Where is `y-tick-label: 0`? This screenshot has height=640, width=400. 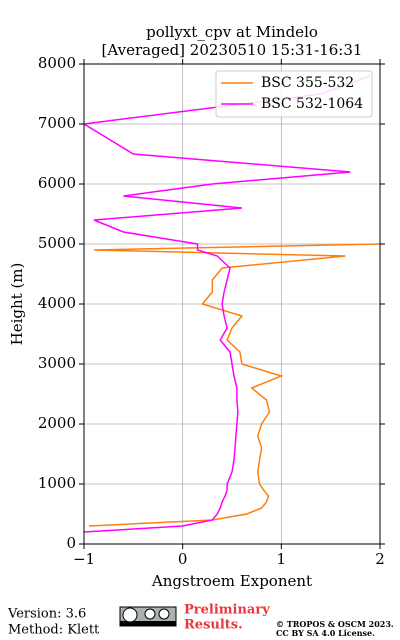
y-tick-label: 0 is located at coordinates (71, 543).